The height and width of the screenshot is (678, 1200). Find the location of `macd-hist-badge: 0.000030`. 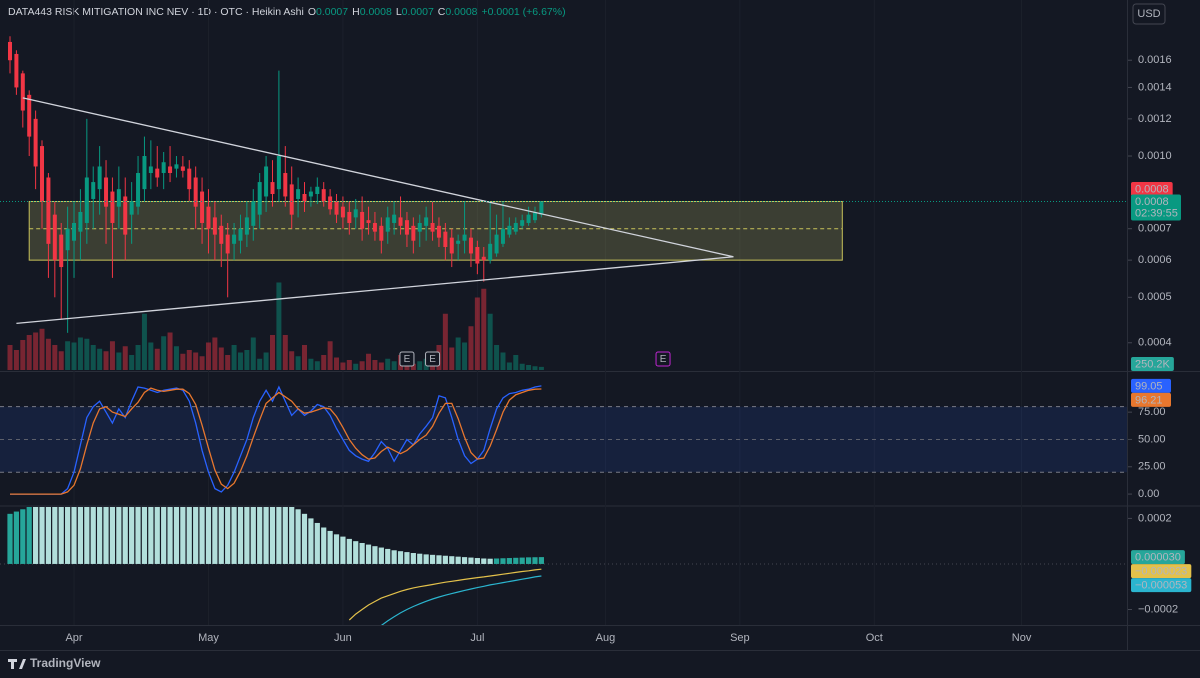

macd-hist-badge: 0.000030 is located at coordinates (1158, 557).